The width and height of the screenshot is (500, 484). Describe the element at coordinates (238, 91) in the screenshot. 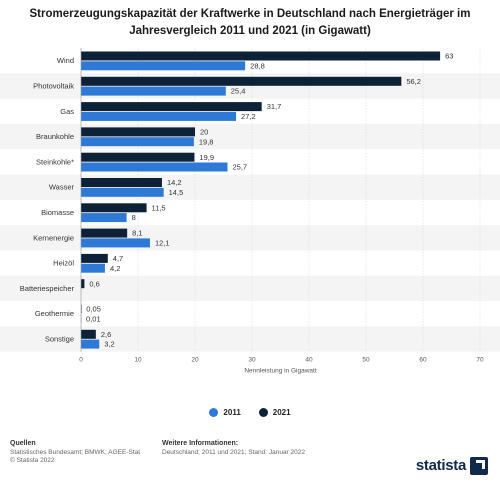

I see `data-label-2011: 25,4` at that location.